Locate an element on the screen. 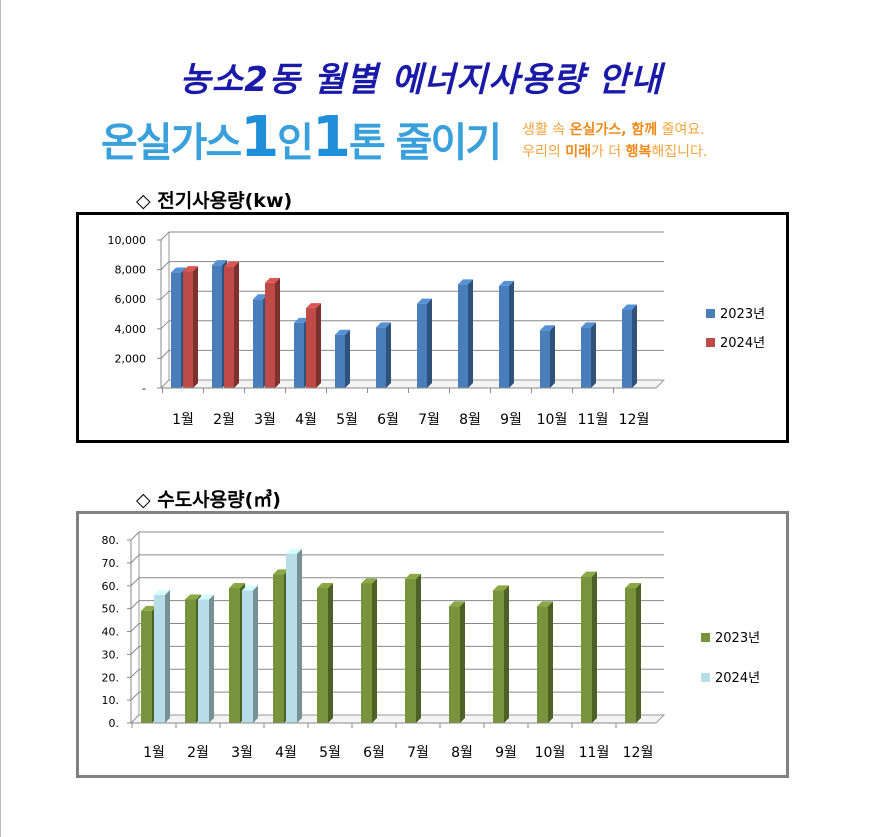  electricity-heading: ◇ 전기사용량(kw) is located at coordinates (214, 201).